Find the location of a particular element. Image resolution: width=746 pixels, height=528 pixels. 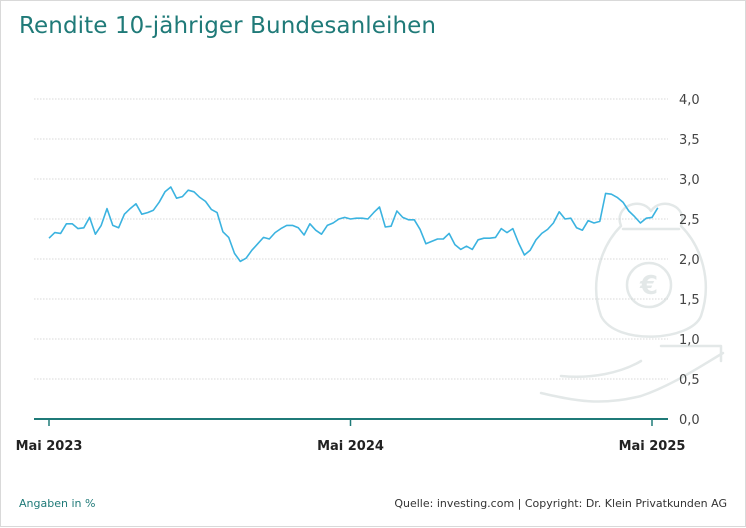

y-tick-label: 2,0 is located at coordinates (689, 260).